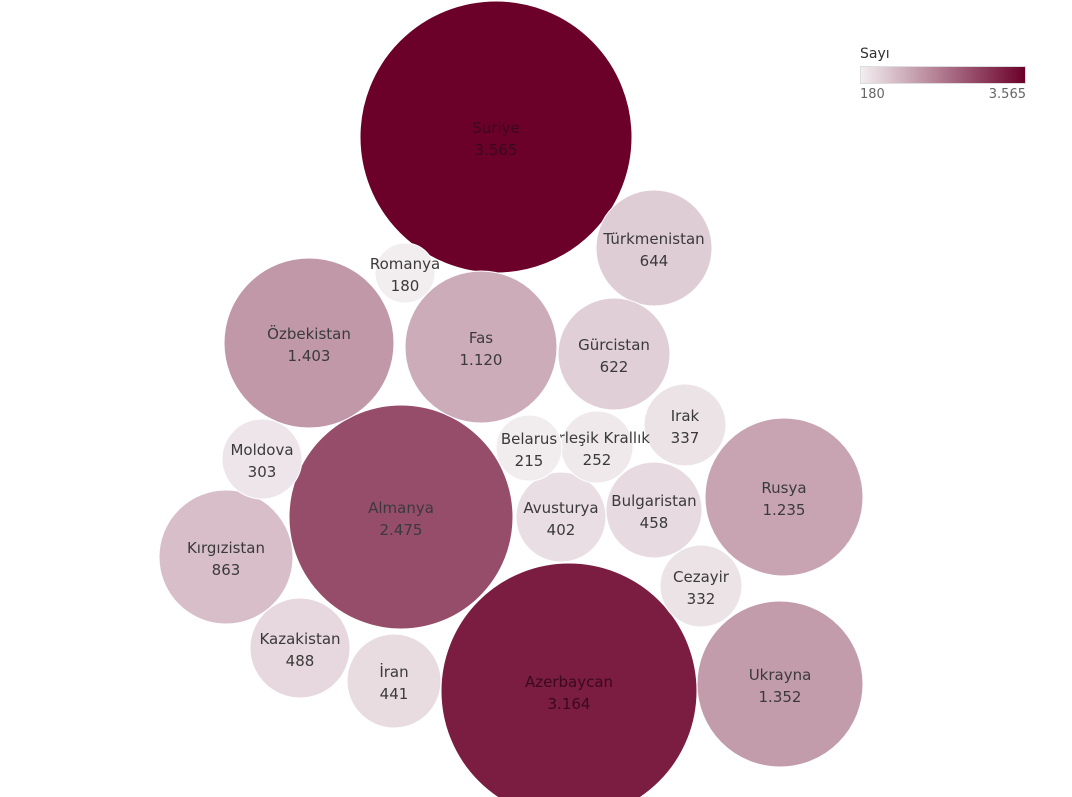 The image size is (1072, 797). I want to click on bubble-kirgizistan: Kırgızistan 863, so click(226, 557).